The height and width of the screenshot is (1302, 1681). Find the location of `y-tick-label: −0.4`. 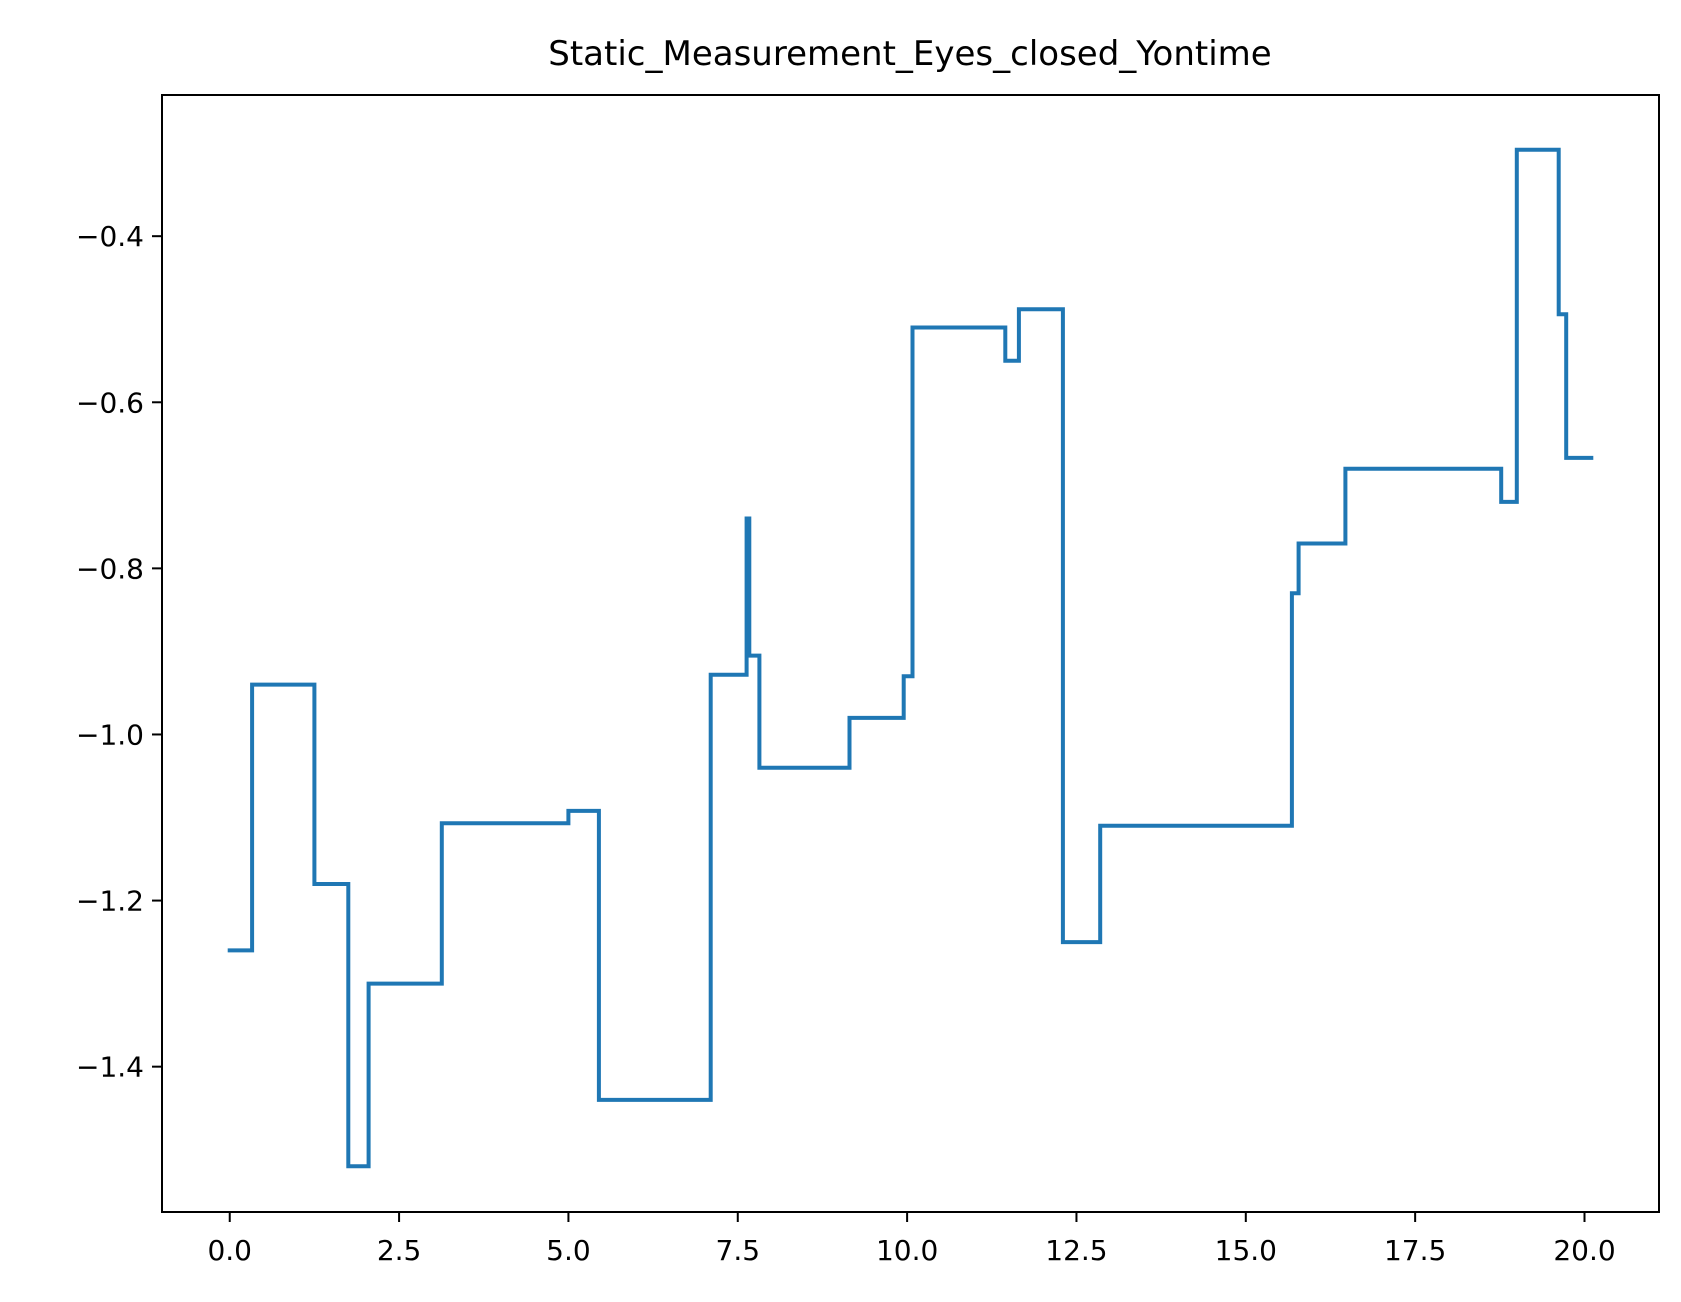

y-tick-label: −0.4 is located at coordinates (110, 236).